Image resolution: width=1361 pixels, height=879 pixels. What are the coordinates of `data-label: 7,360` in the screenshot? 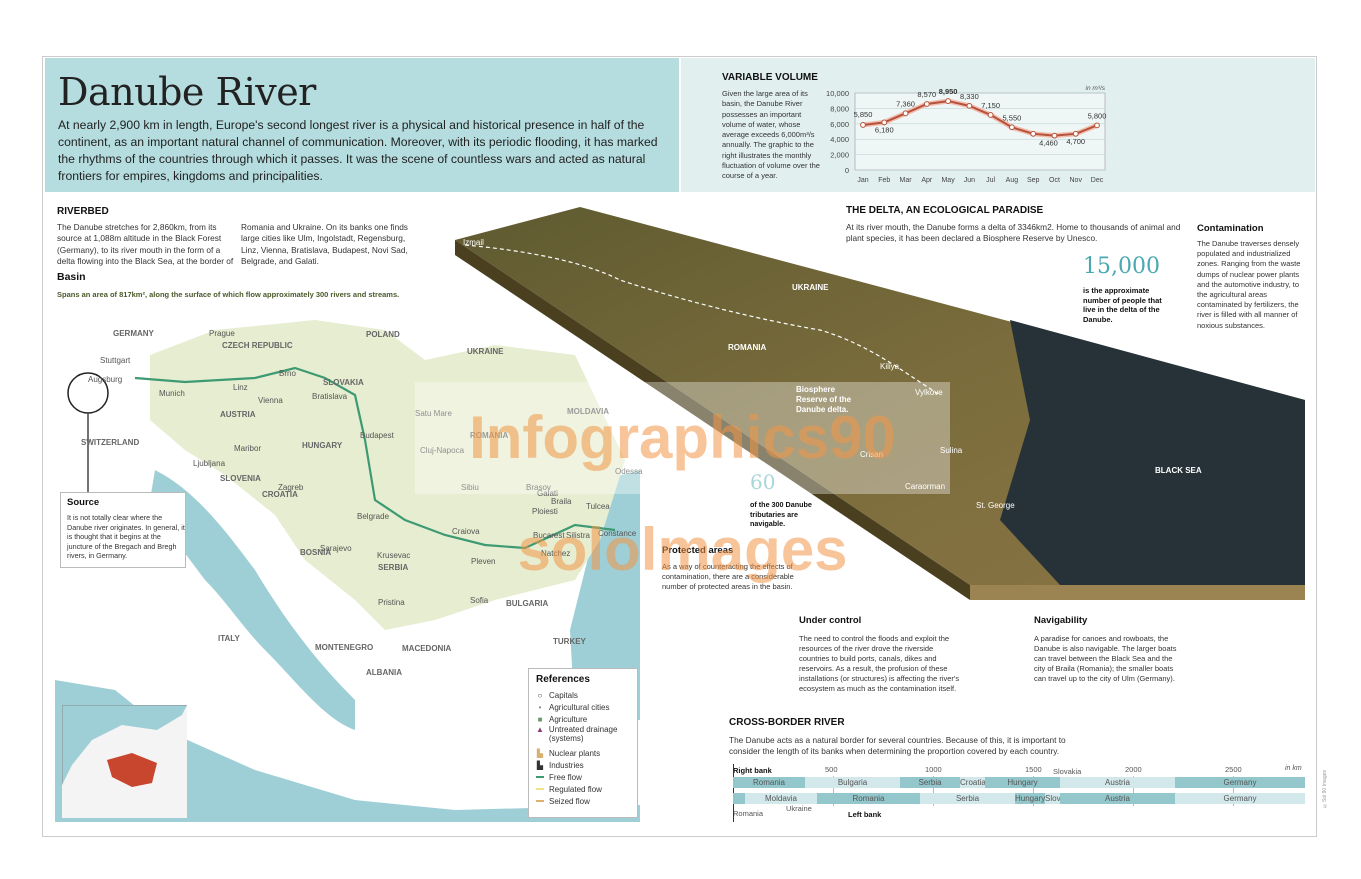 It's located at (905, 103).